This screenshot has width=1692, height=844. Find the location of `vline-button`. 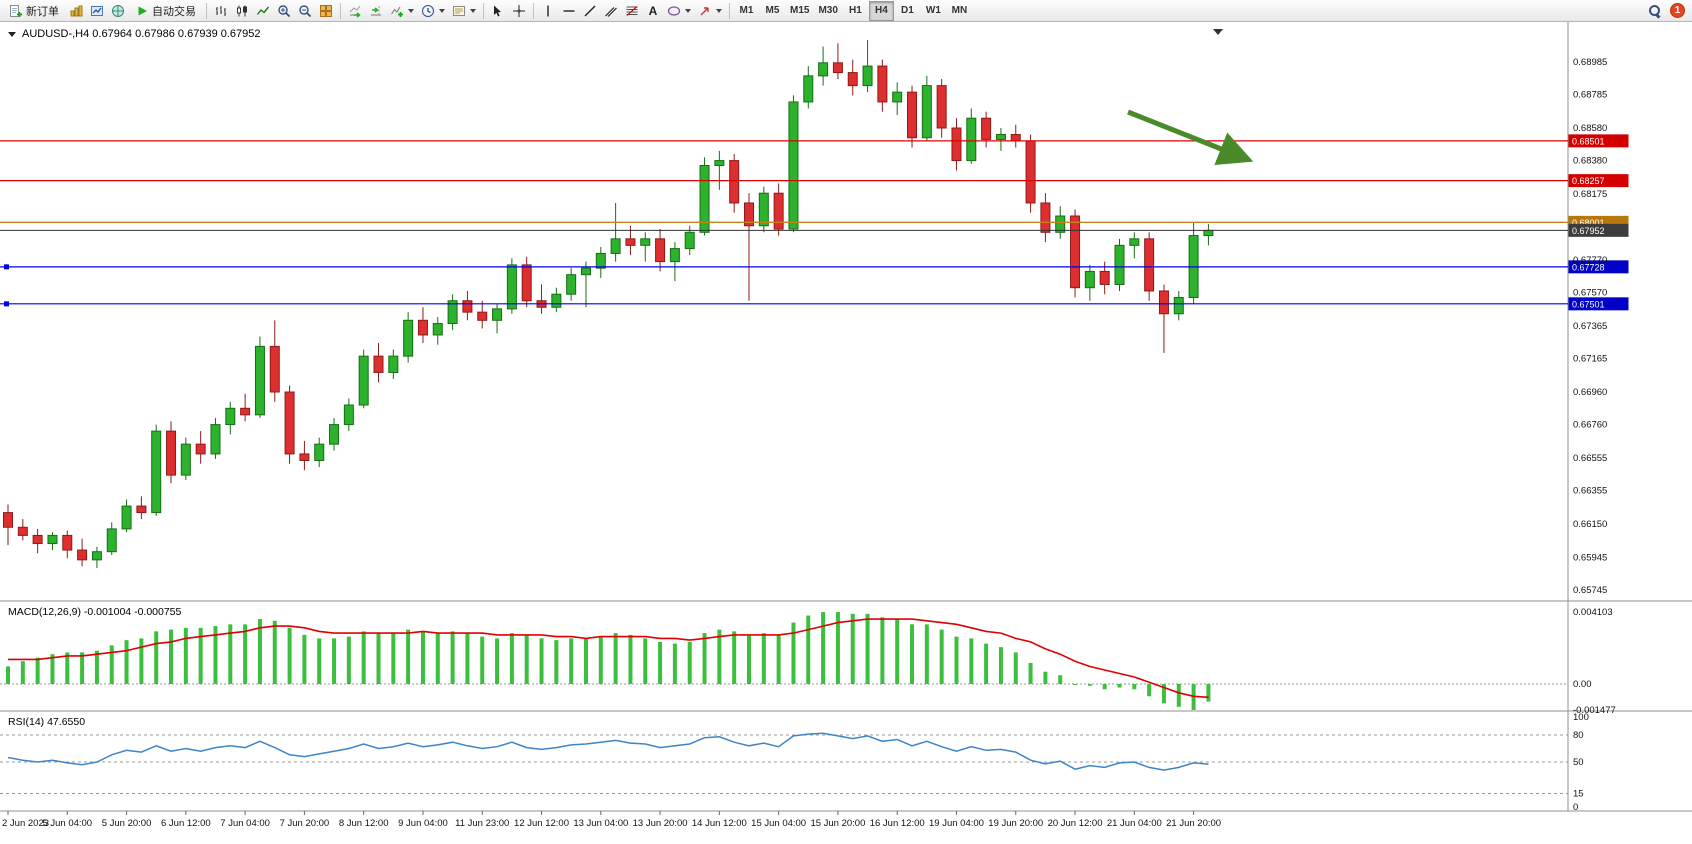

vline-button is located at coordinates (548, 11).